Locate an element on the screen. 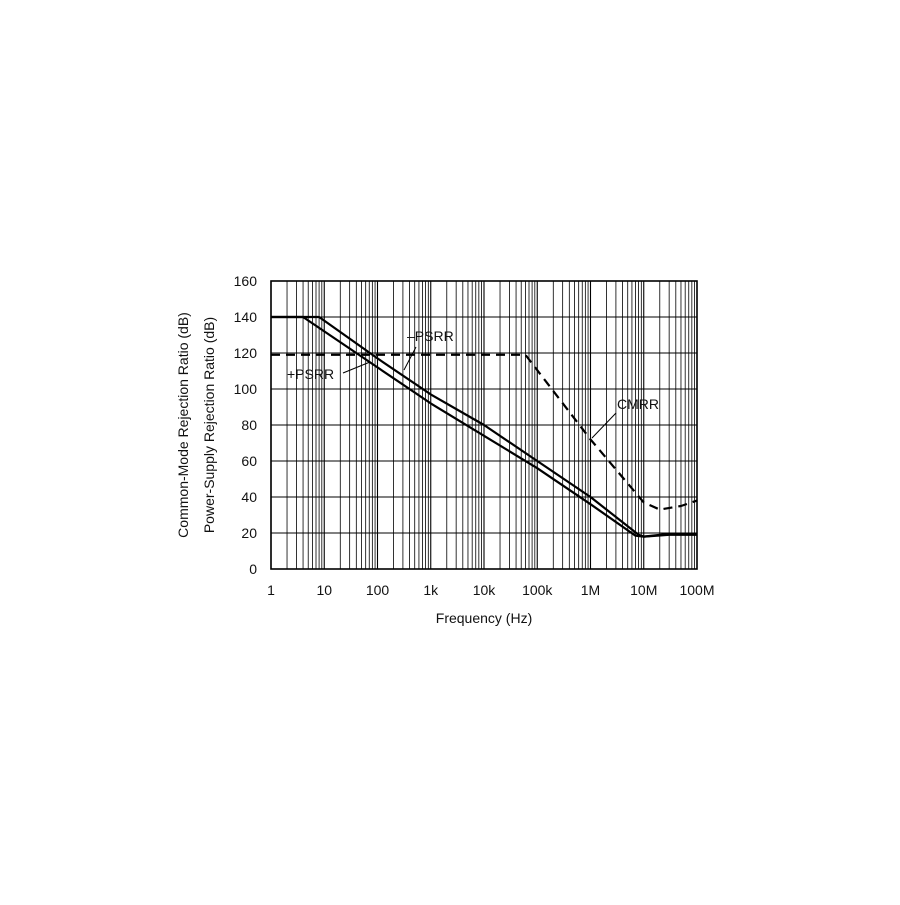  y-tick-label: 100 is located at coordinates (246, 389).